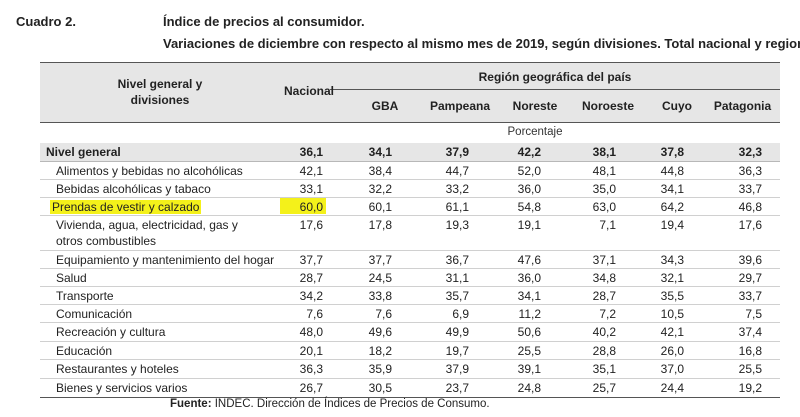  Describe the element at coordinates (380, 388) in the screenshot. I see `value-gba: 30,5` at that location.